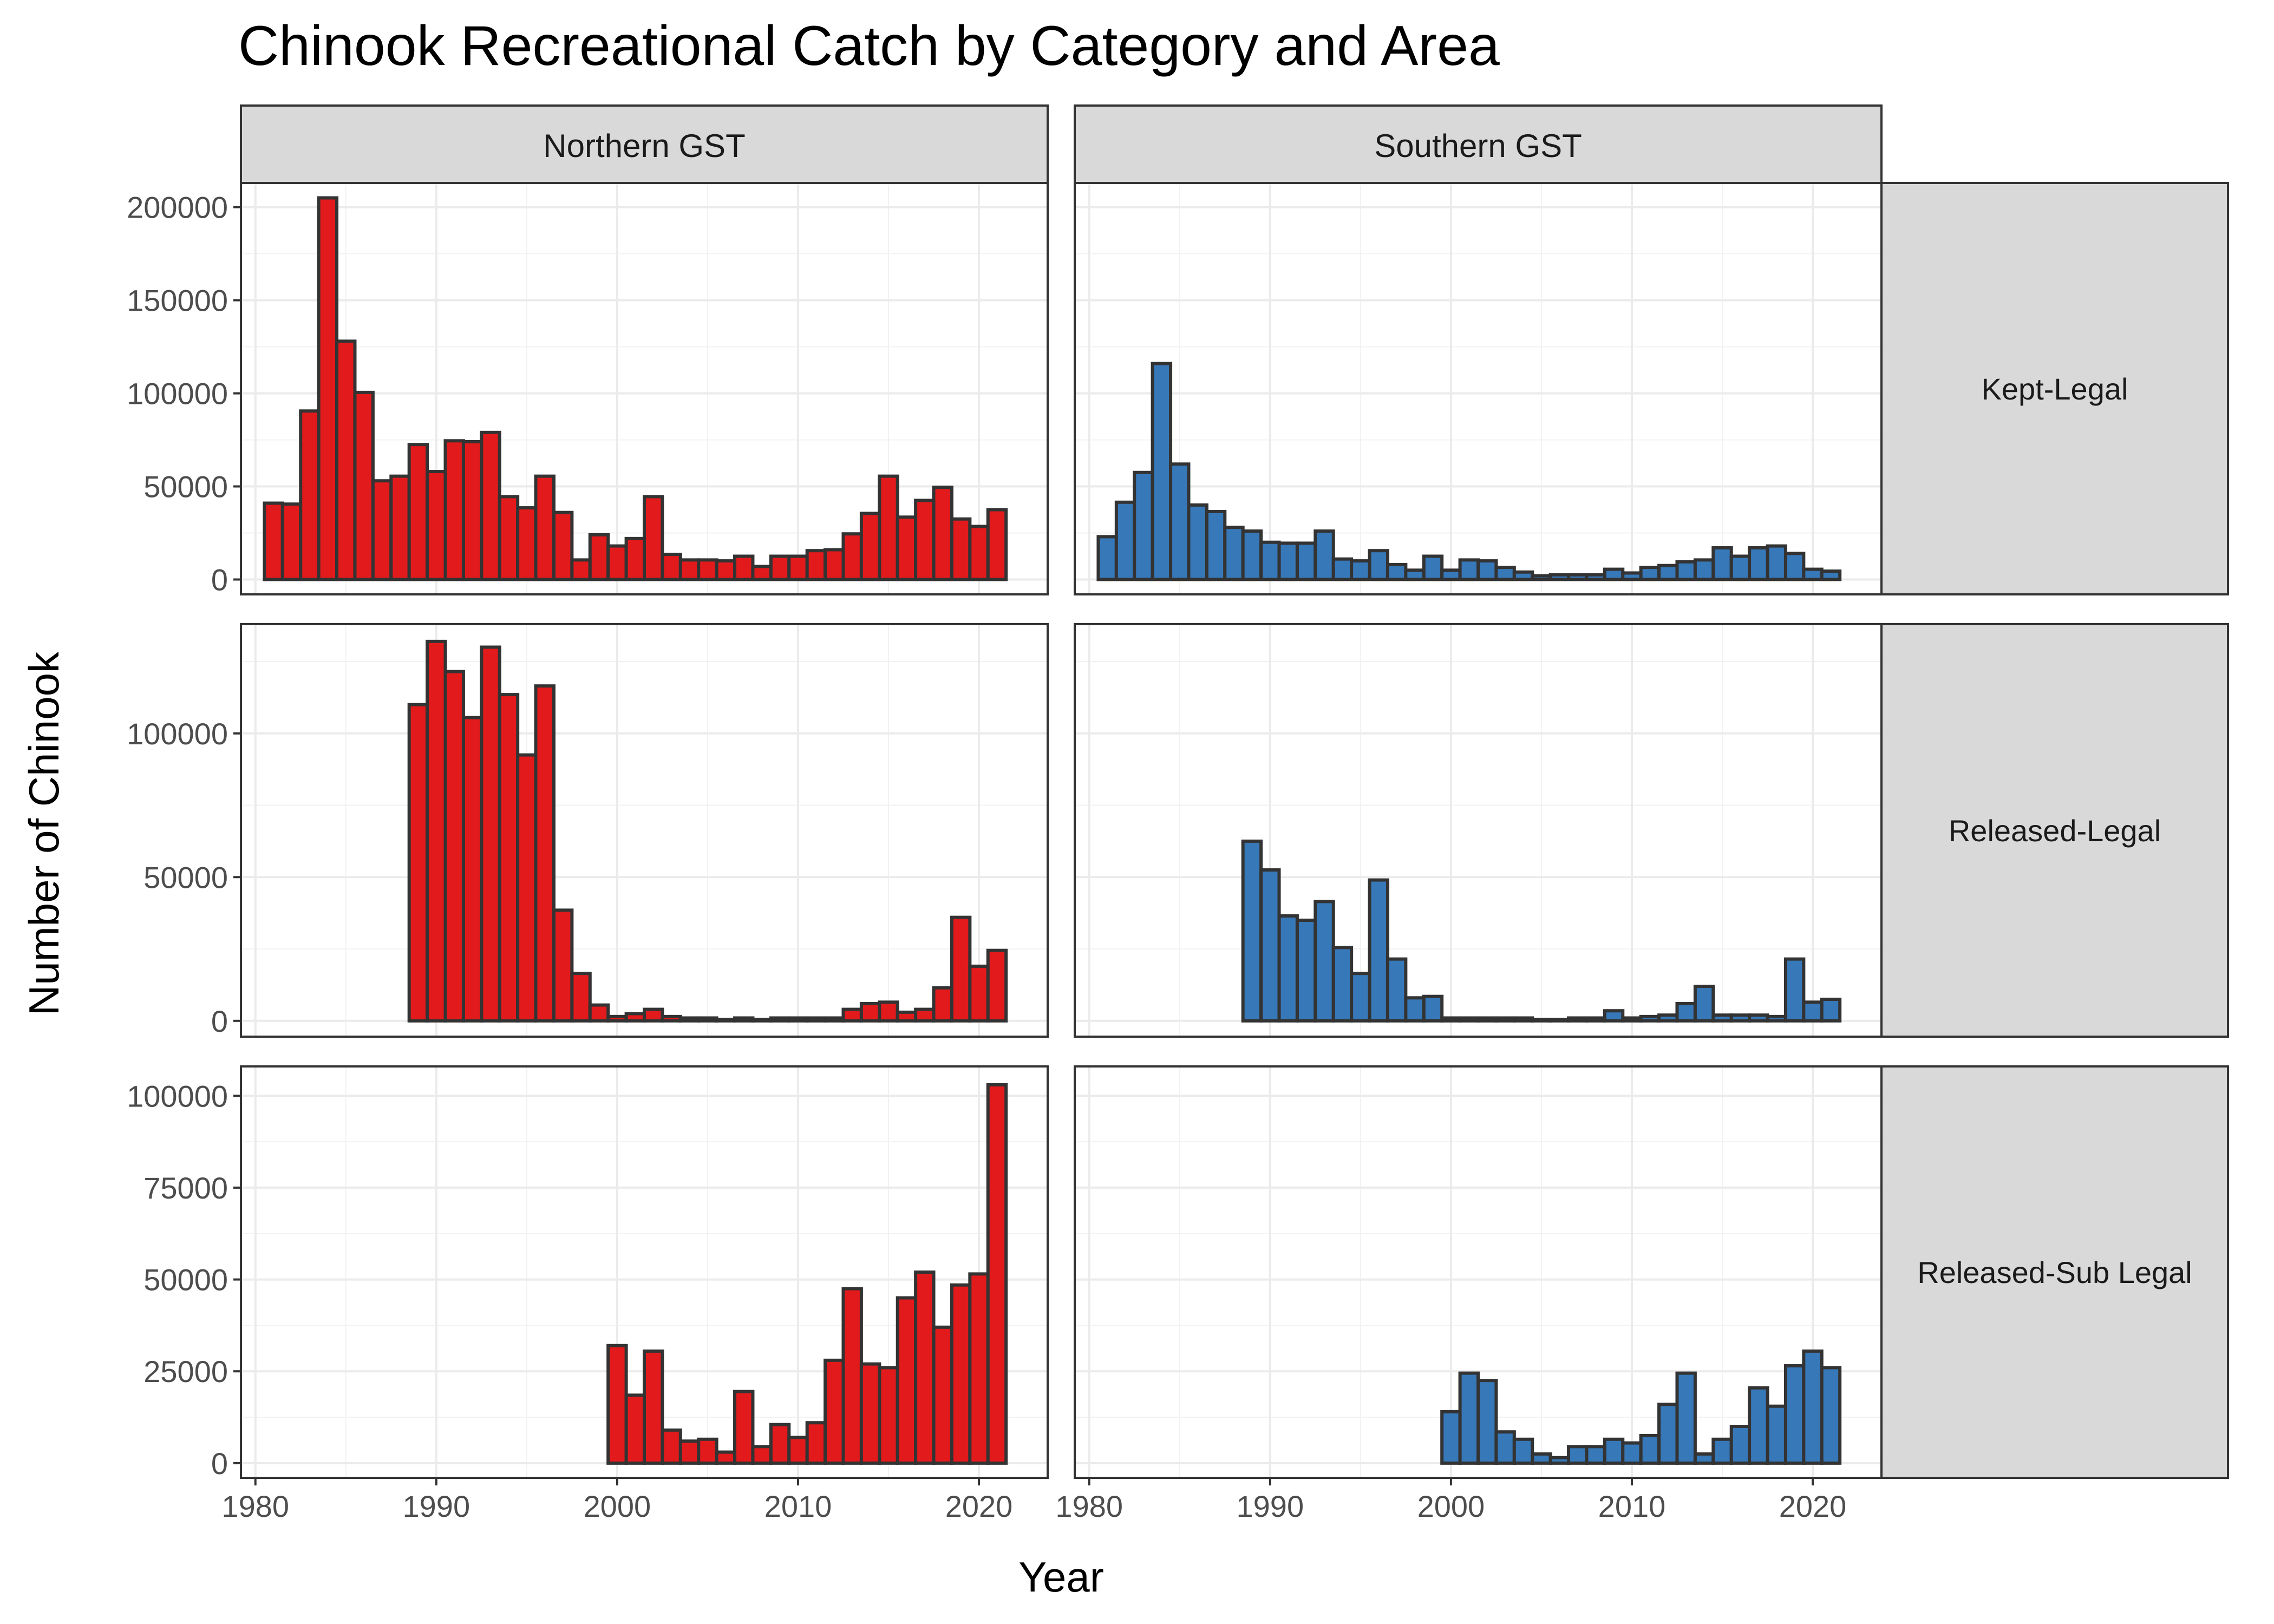 This screenshot has width=2274, height=1624. Describe the element at coordinates (1722, 1018) in the screenshot. I see `bar-southern-released-legal-2015` at that location.